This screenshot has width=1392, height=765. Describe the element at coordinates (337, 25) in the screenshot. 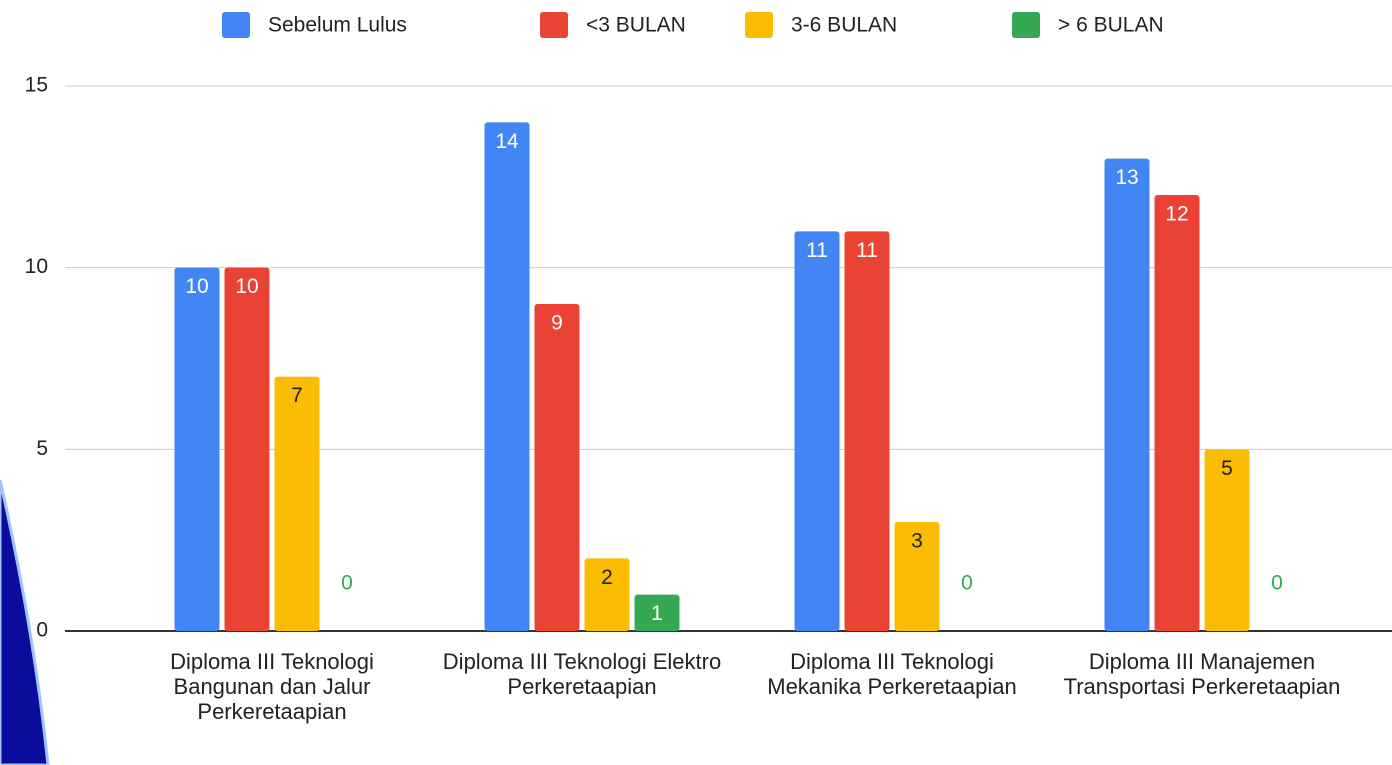

I see `legend-label: Sebelum Lulus` at that location.